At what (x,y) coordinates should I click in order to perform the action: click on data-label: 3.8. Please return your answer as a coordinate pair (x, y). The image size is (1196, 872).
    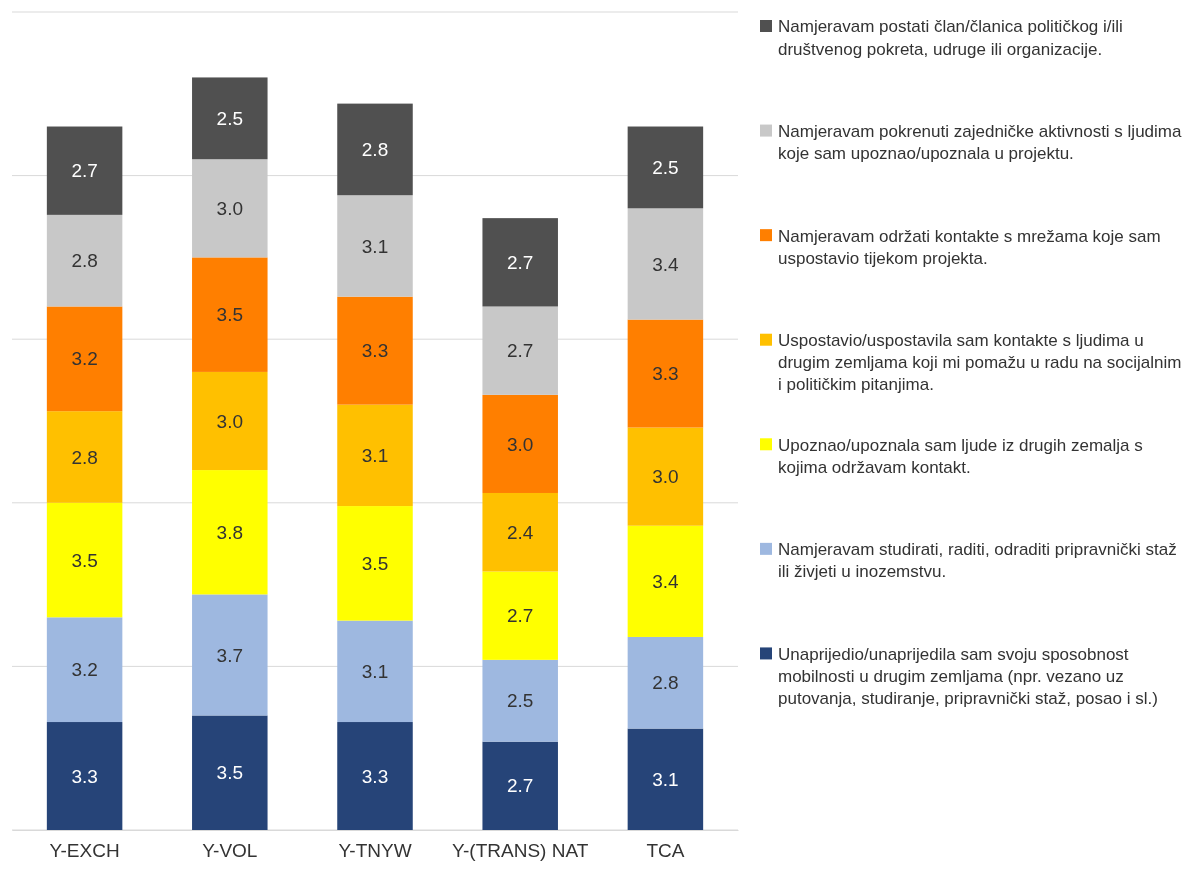
    Looking at the image, I should click on (230, 532).